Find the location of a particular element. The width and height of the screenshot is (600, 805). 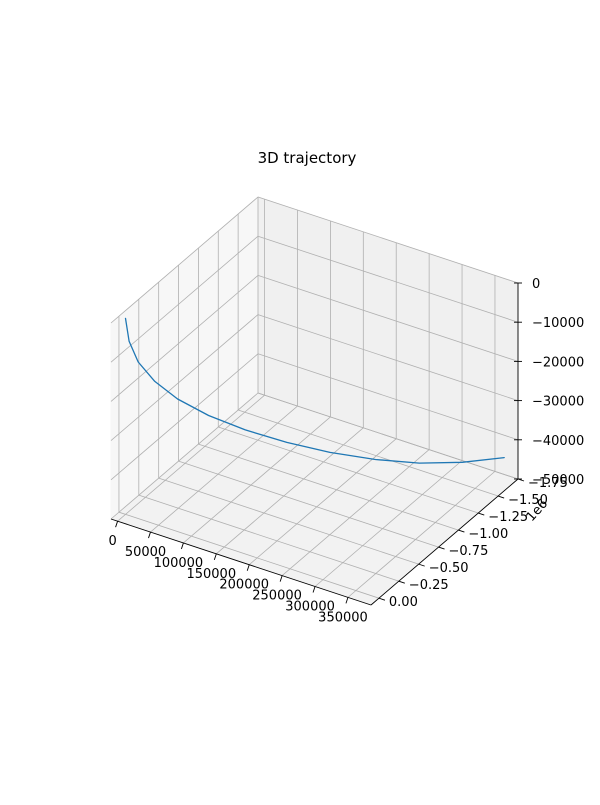

x-tick-label: 250000 is located at coordinates (277, 596).